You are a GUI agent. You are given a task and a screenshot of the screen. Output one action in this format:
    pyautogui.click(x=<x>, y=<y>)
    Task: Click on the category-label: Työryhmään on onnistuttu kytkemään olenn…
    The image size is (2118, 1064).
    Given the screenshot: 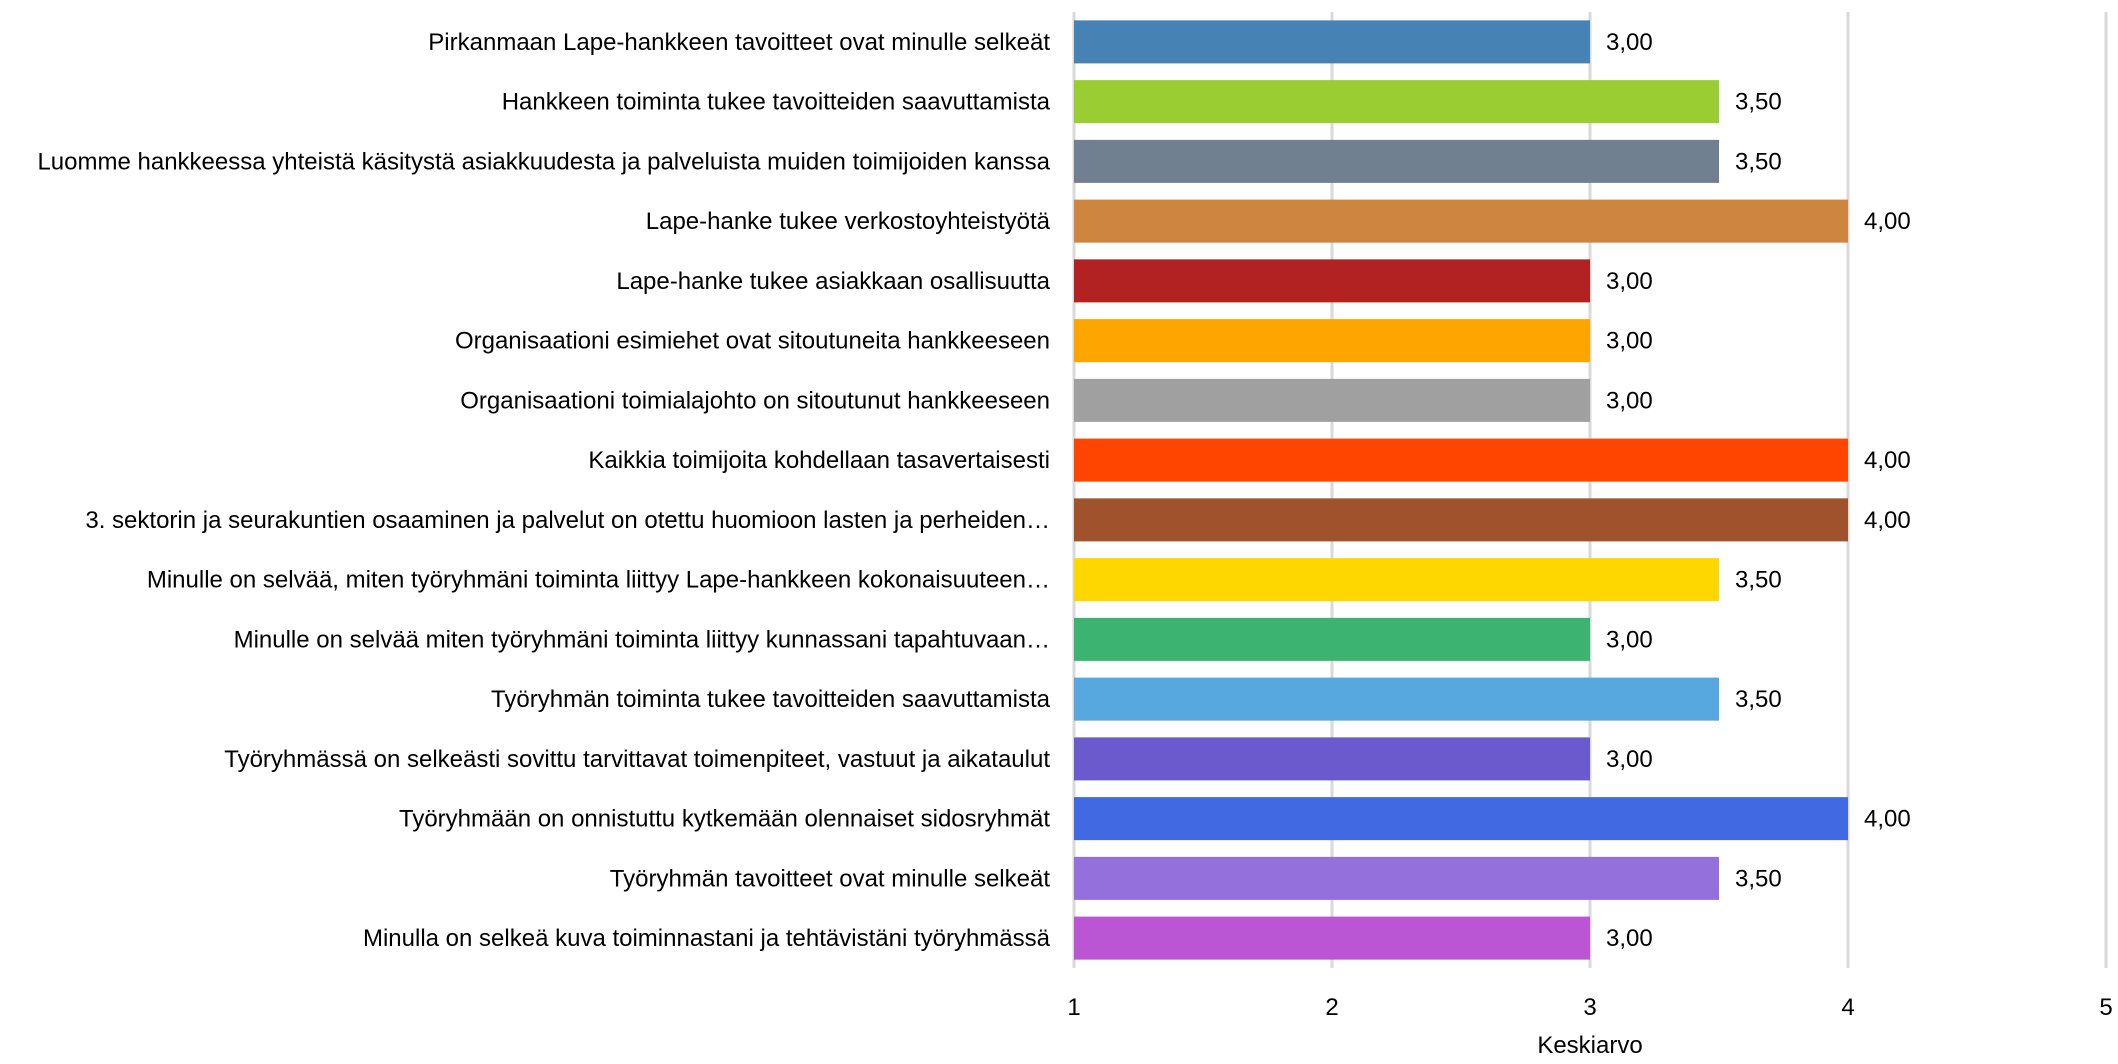 What is the action you would take?
    pyautogui.click(x=724, y=819)
    